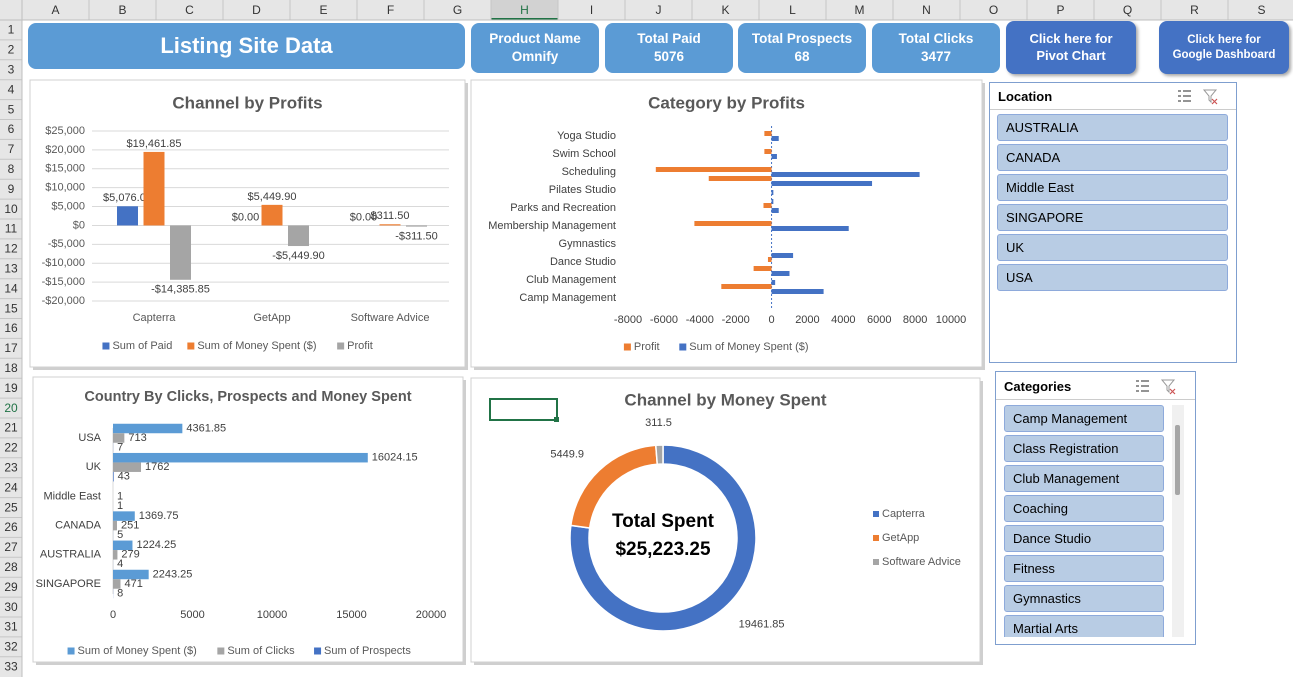 This screenshot has width=1293, height=677. What do you see at coordinates (1127, 10) in the screenshot?
I see `column-header: Q` at bounding box center [1127, 10].